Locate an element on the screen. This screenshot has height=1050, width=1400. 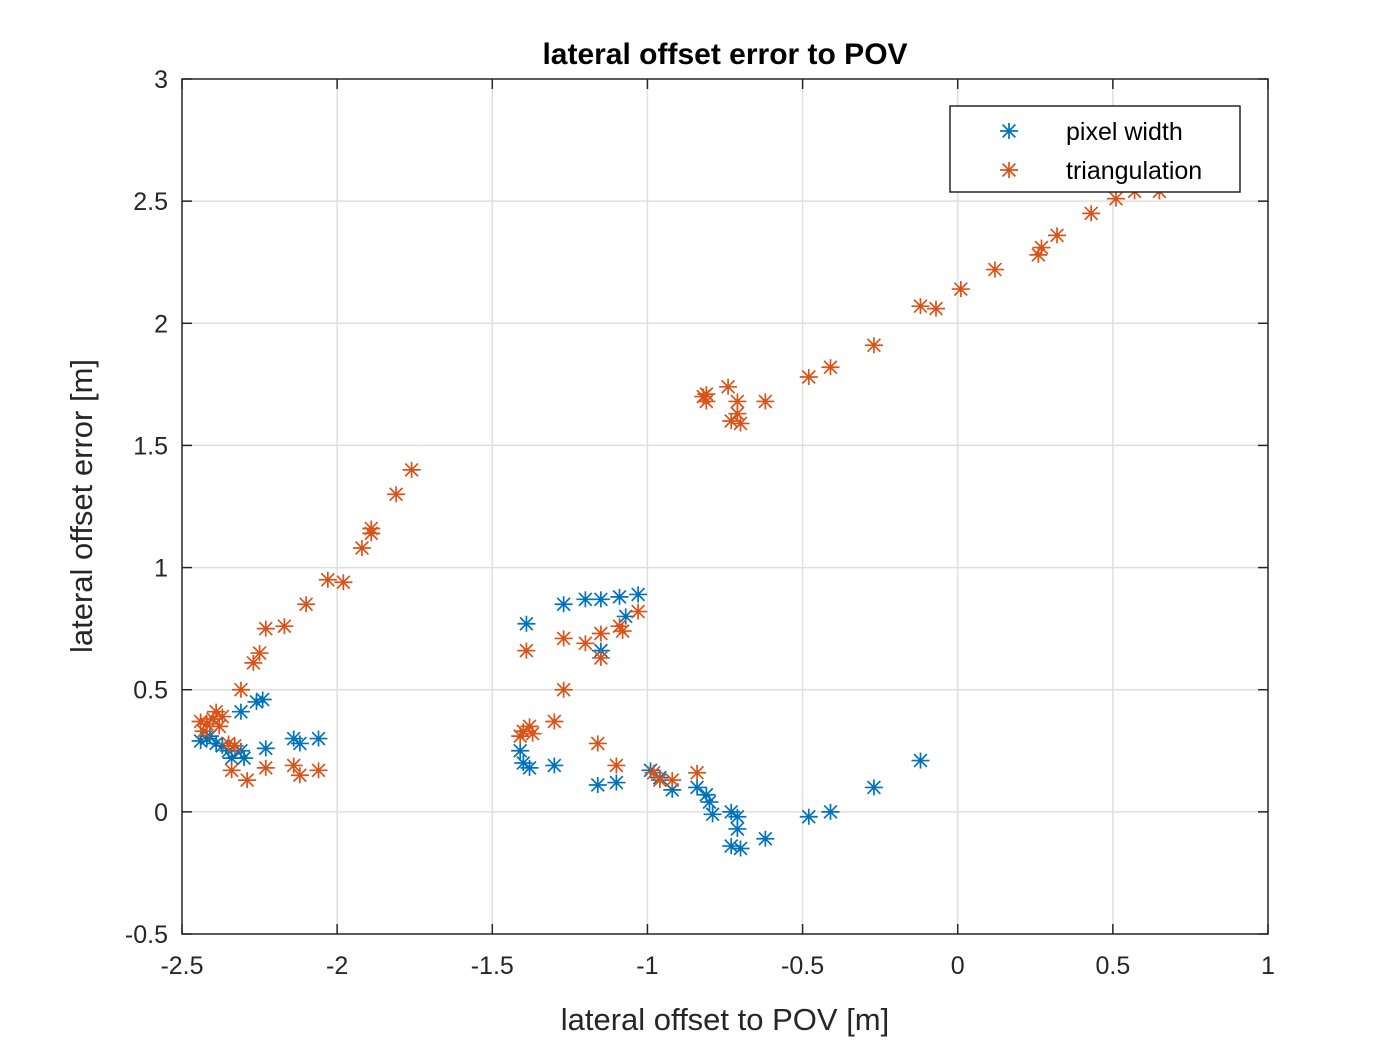
x-tick-label: 0 is located at coordinates (958, 966).